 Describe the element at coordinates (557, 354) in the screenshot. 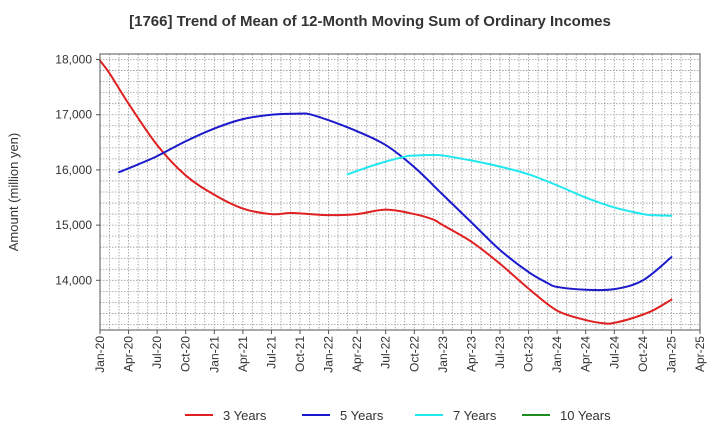

I see `x-tick-label: Jan-24` at that location.